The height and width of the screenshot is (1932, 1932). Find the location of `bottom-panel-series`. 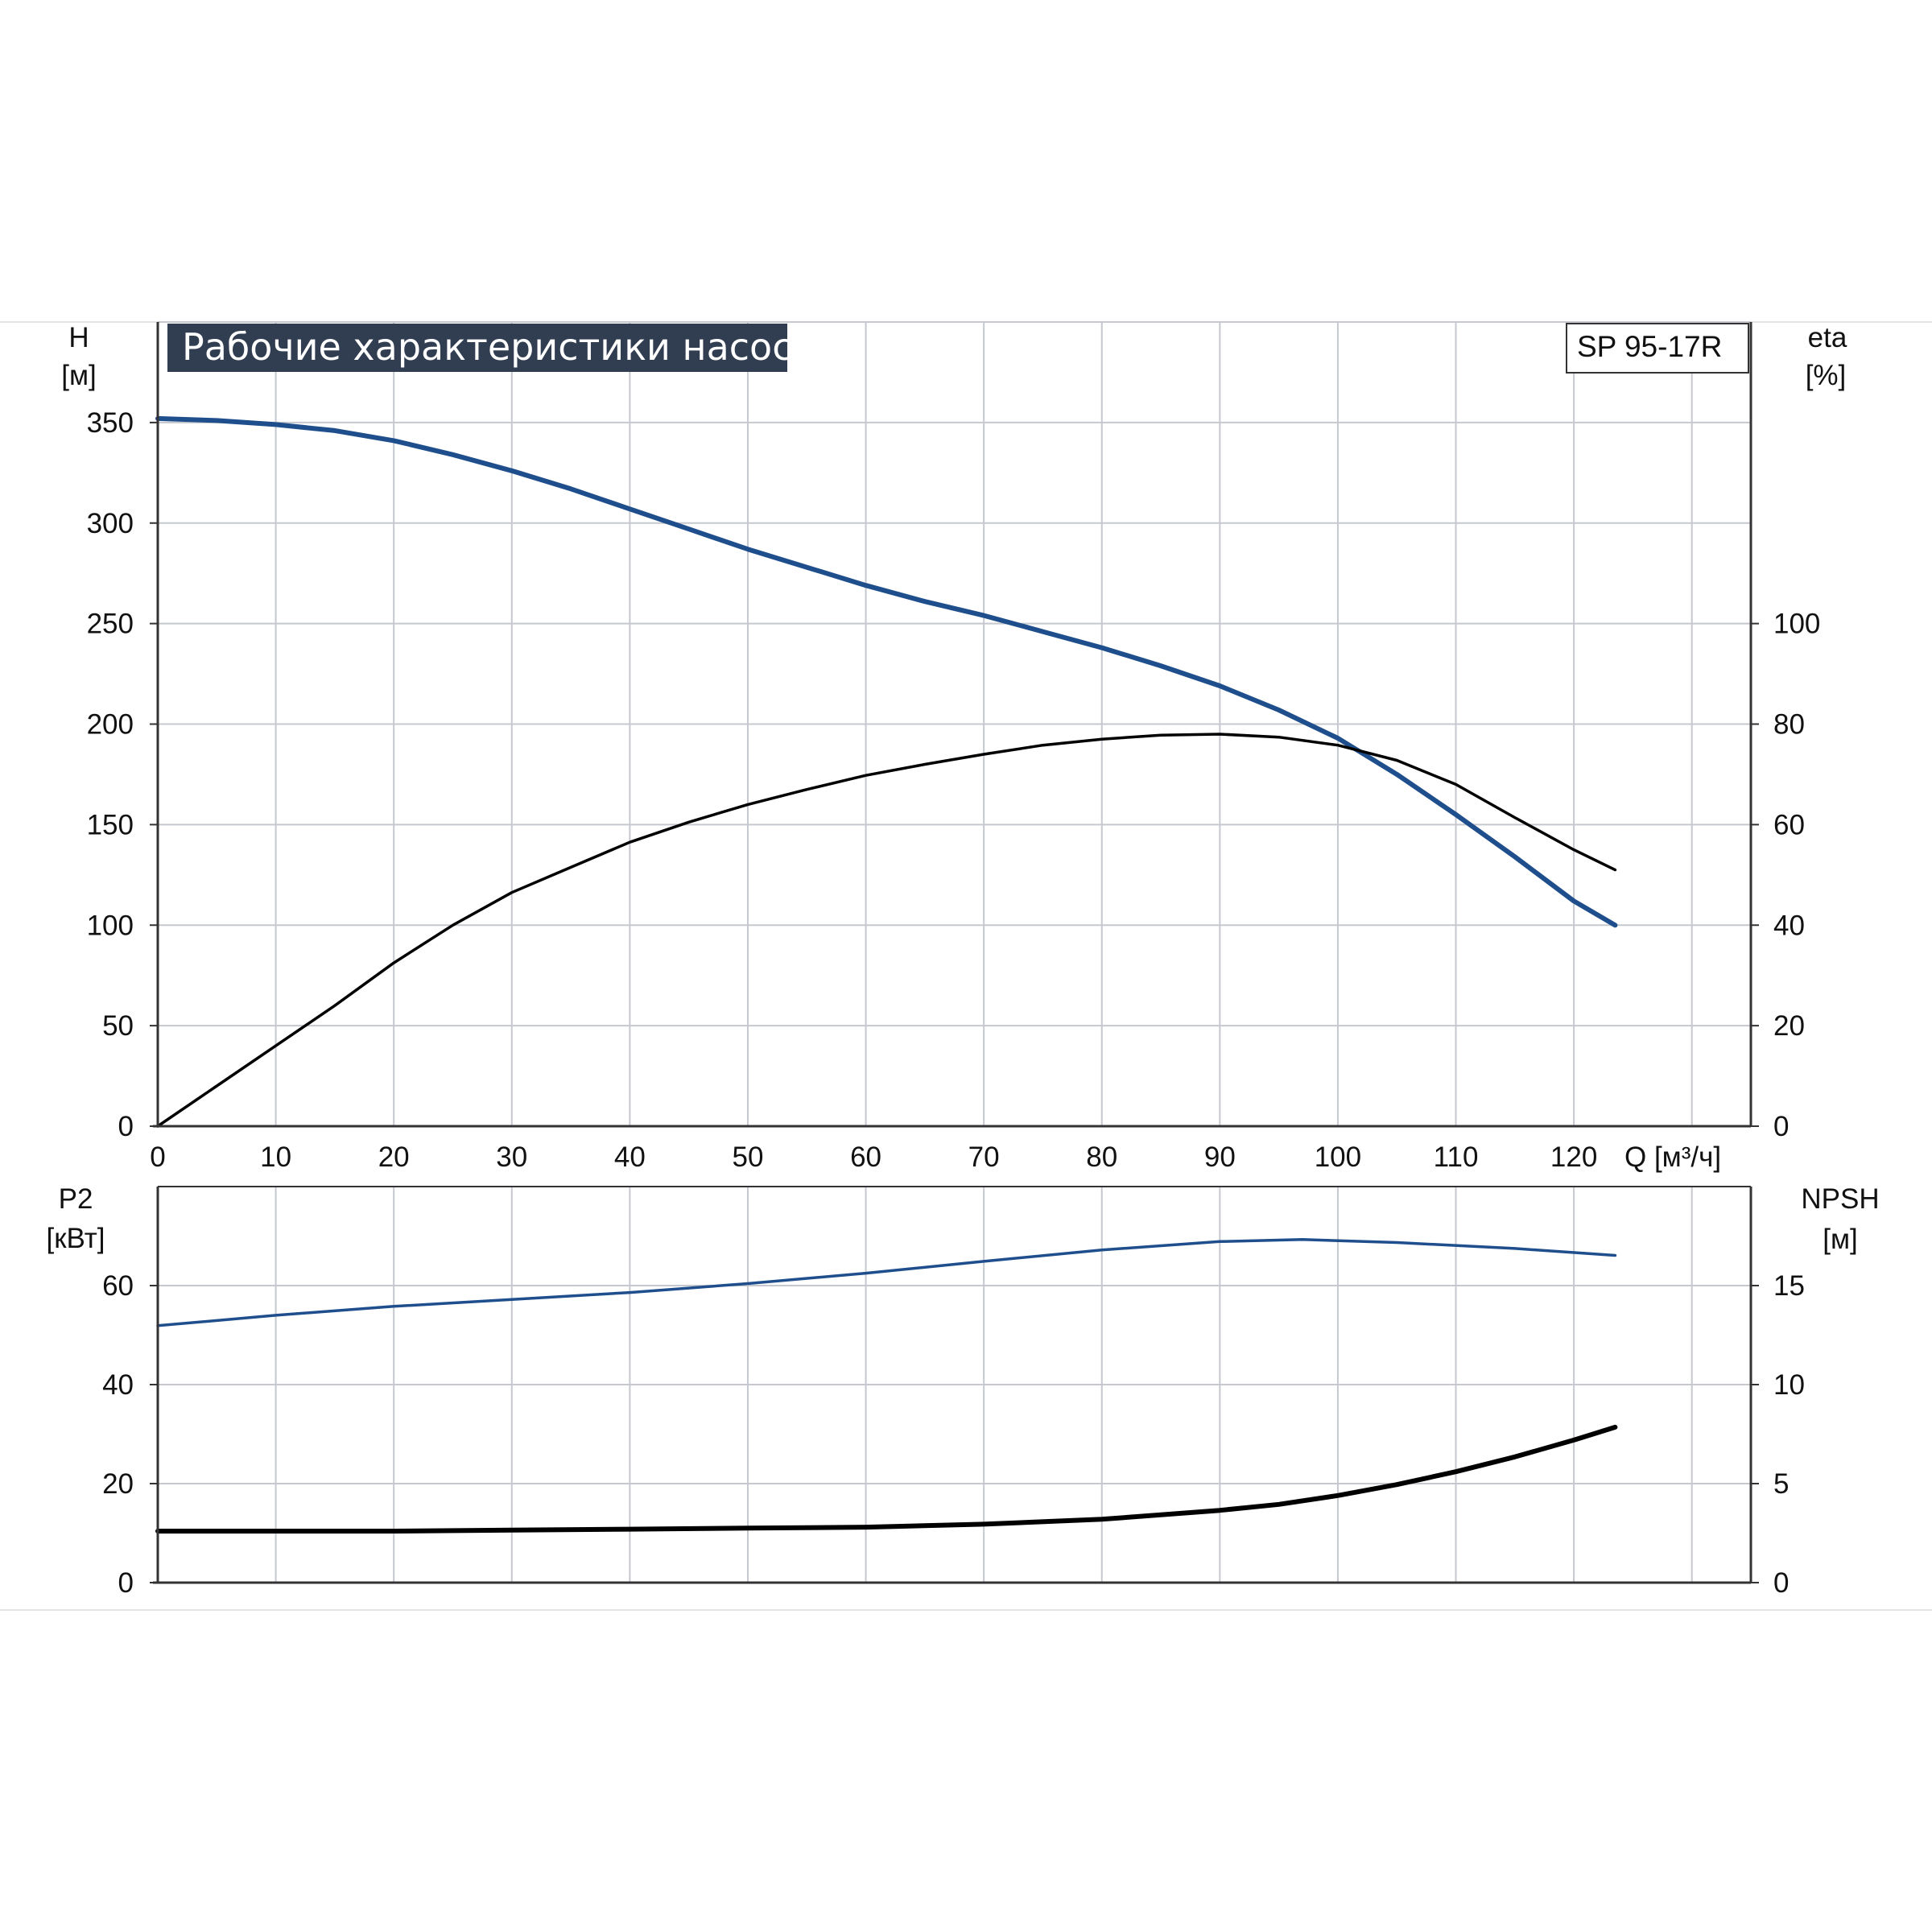

bottom-panel-series is located at coordinates (886, 1386).